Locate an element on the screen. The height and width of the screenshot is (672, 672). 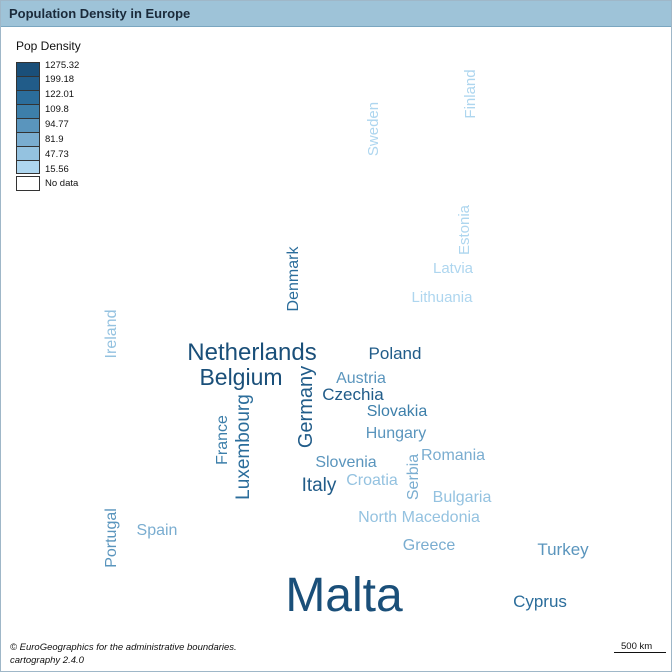
country-label-croatia: Croatia is located at coordinates (372, 480).